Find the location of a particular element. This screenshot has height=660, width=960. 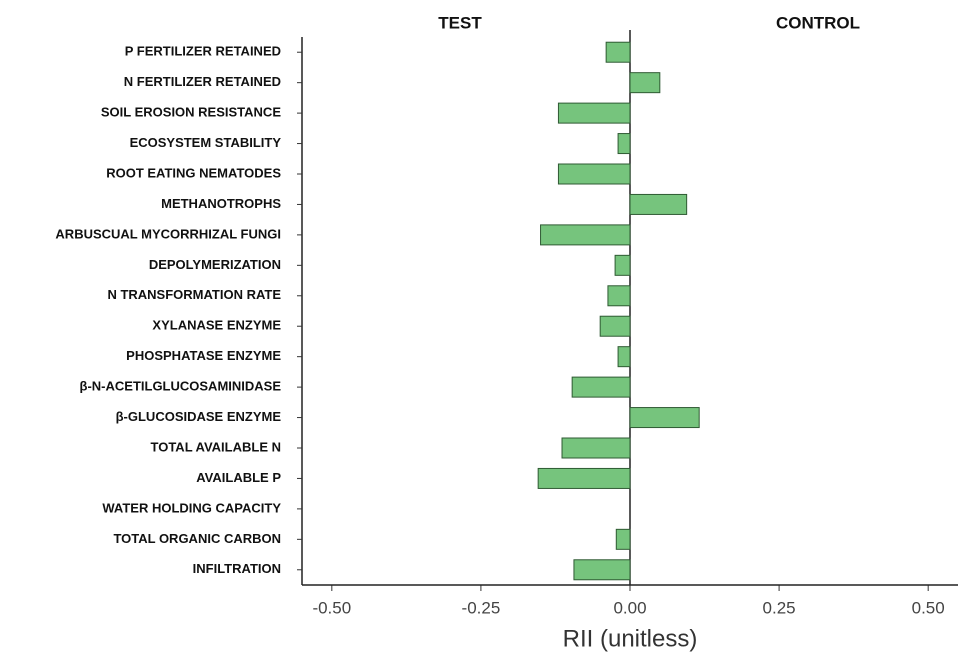

x-tick-label: 0.00 is located at coordinates (629, 607).